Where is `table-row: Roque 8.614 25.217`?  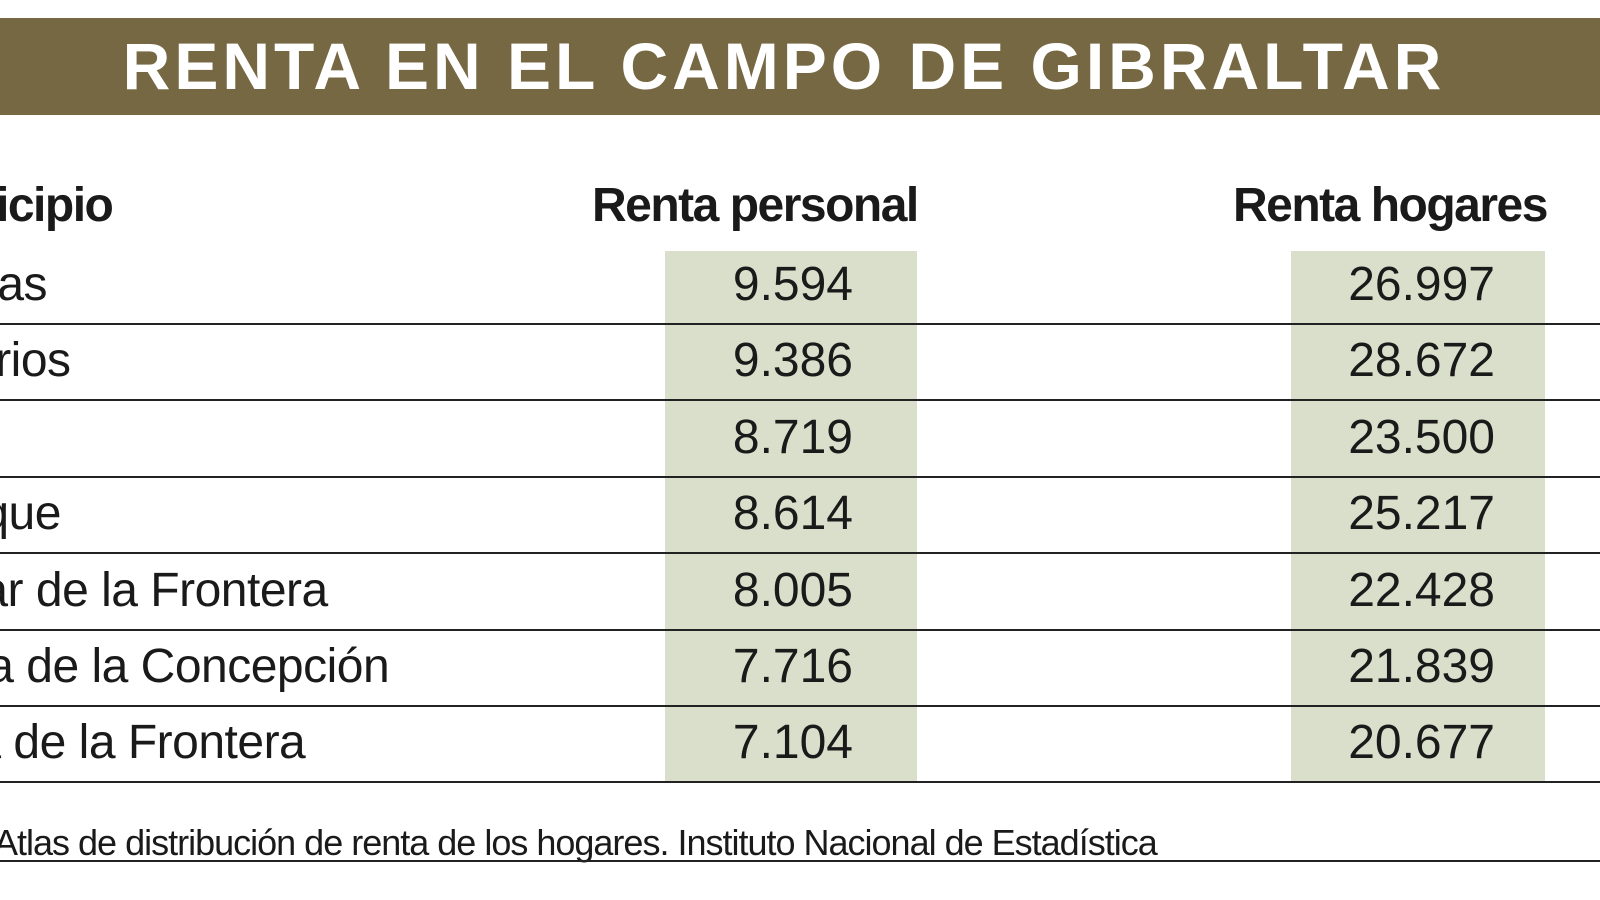
table-row: Roque 8.614 25.217 is located at coordinates (800, 515).